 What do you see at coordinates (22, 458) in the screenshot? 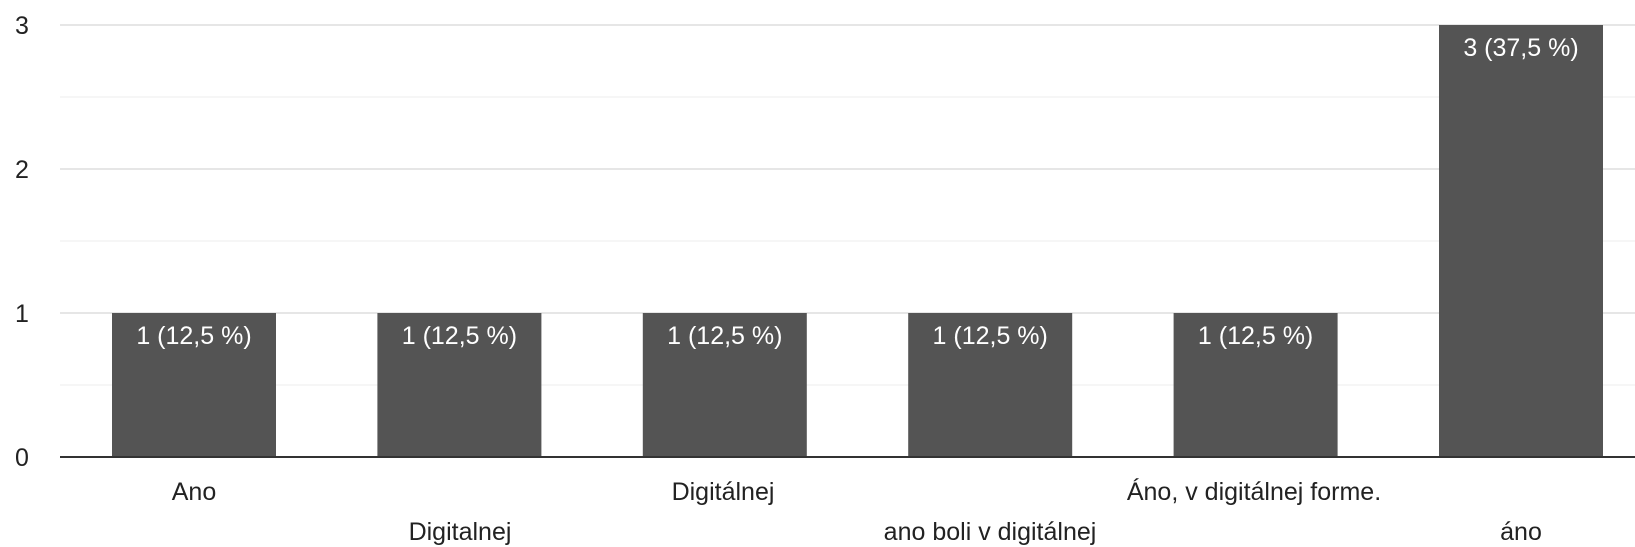
I see `y-tick-label: 0` at bounding box center [22, 458].